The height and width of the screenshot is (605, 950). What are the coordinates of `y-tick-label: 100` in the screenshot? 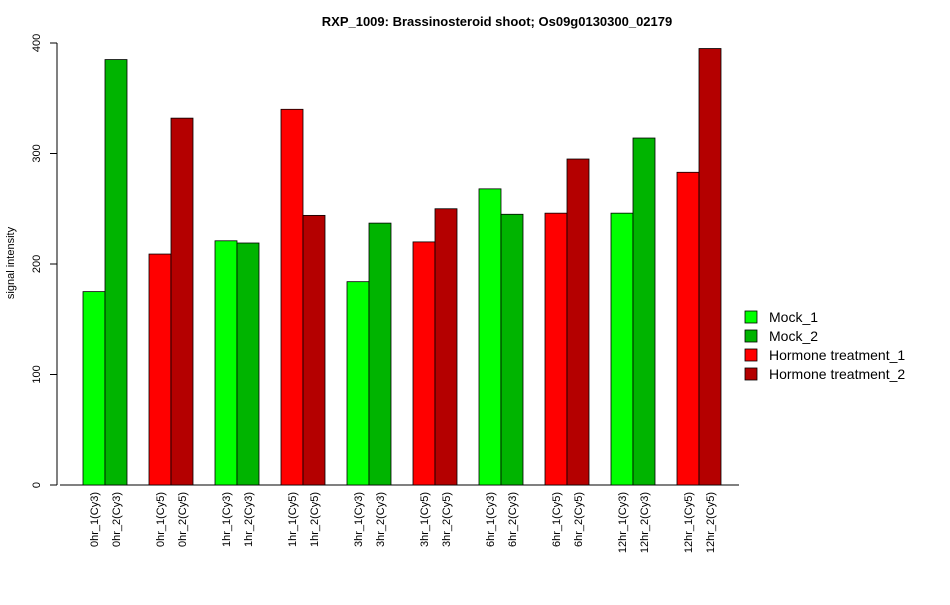 It's located at (37, 374).